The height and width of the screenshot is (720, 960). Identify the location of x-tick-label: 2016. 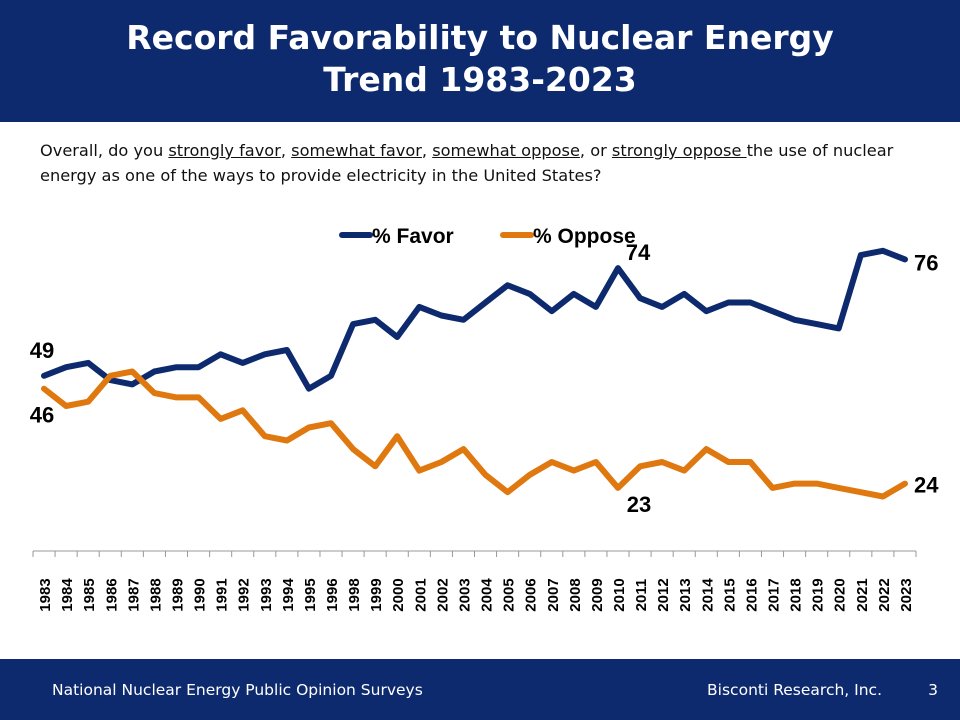
(751, 594).